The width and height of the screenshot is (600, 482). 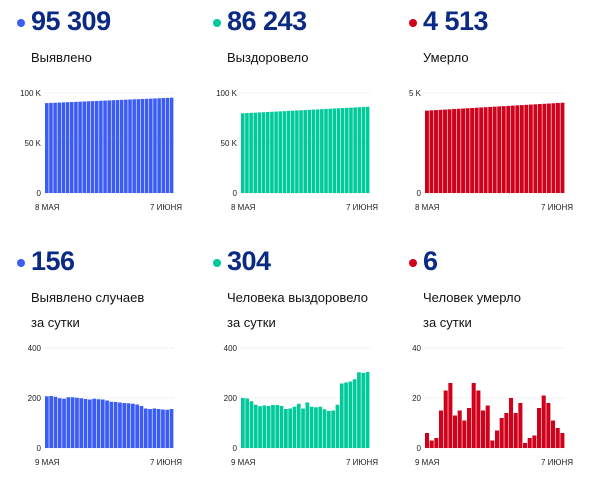 I want to click on metric-label: Выявлено случаев, so click(x=88, y=297).